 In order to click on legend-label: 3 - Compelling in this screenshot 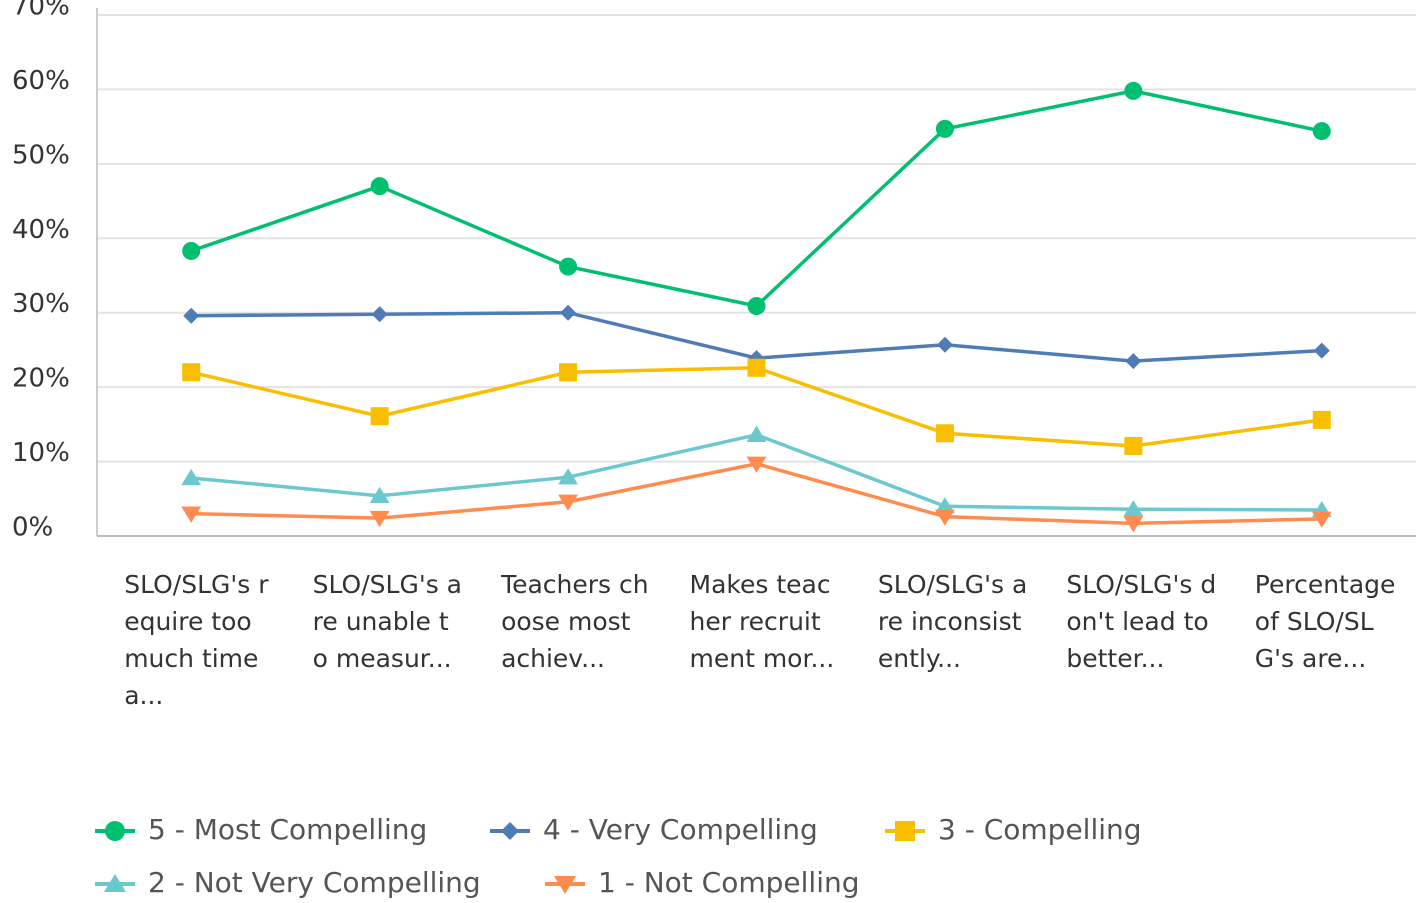, I will do `click(1040, 829)`.